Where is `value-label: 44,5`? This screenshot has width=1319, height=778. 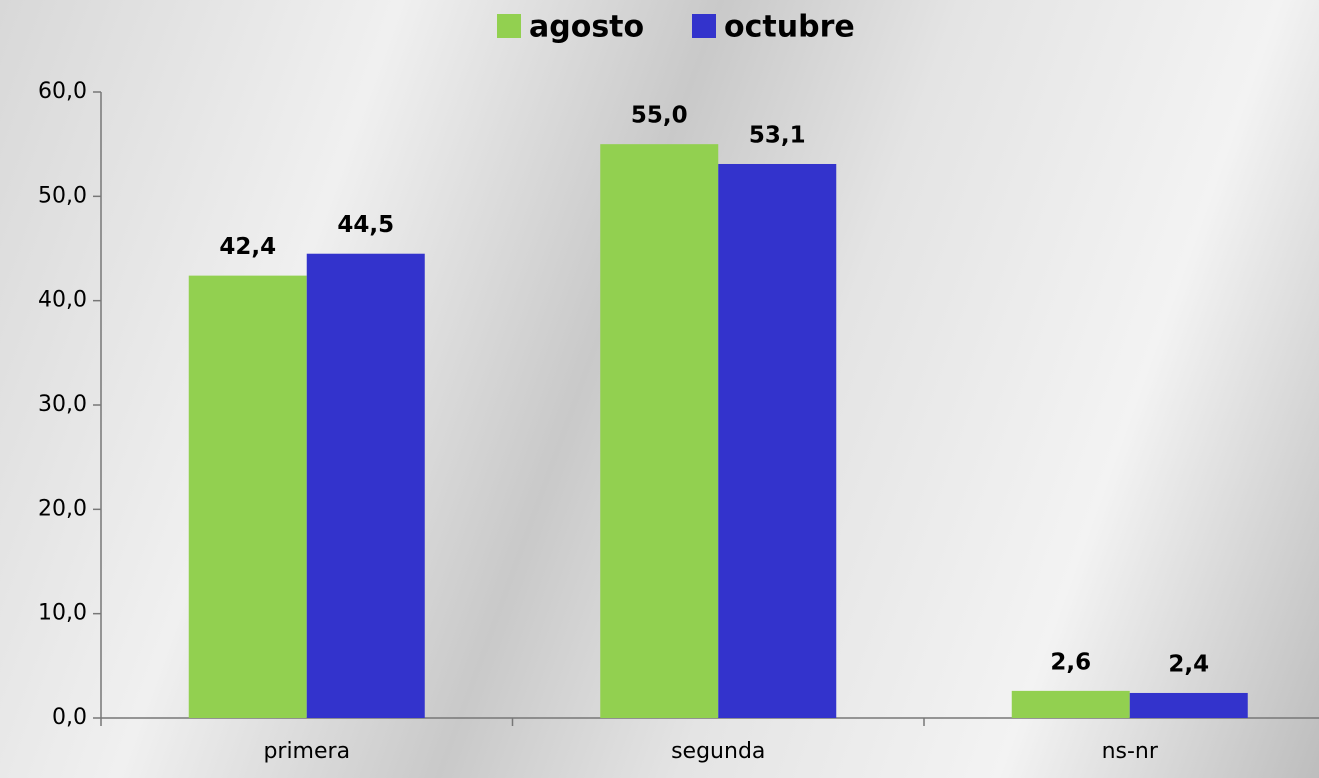
value-label: 44,5 is located at coordinates (365, 225).